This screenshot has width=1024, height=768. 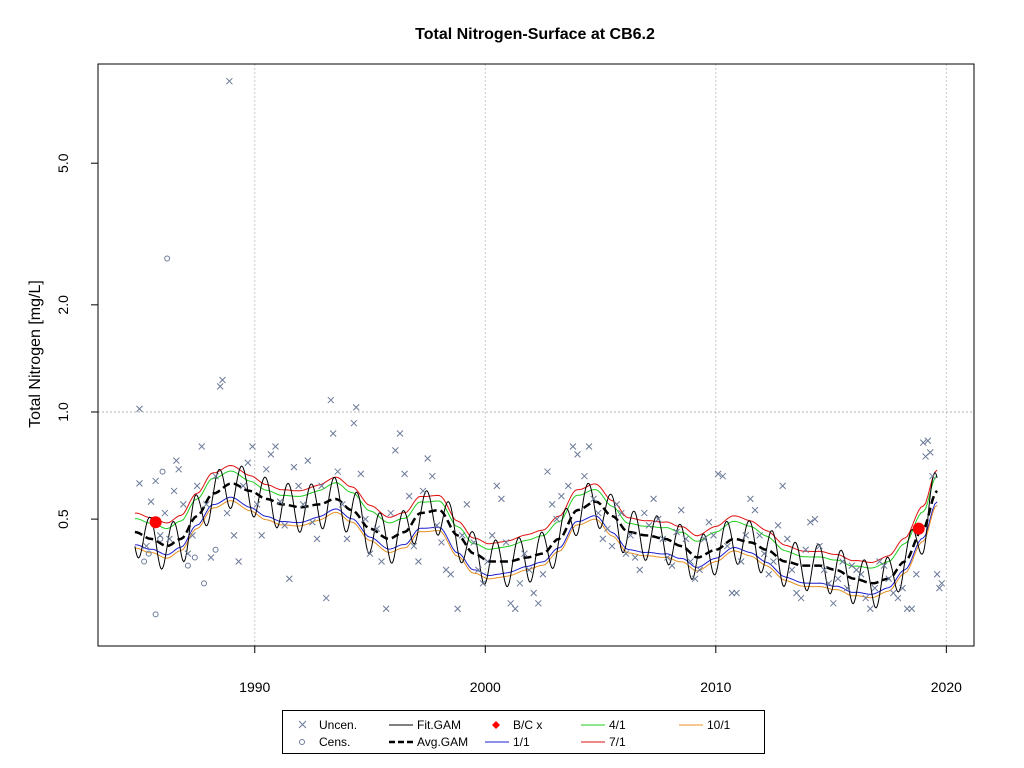 I want to click on legend-key-fit, so click(x=401, y=725).